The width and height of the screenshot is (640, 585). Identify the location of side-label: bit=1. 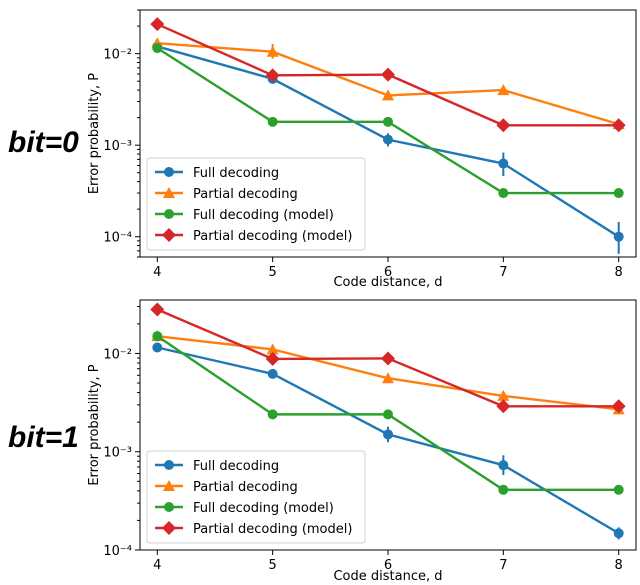
(43, 437).